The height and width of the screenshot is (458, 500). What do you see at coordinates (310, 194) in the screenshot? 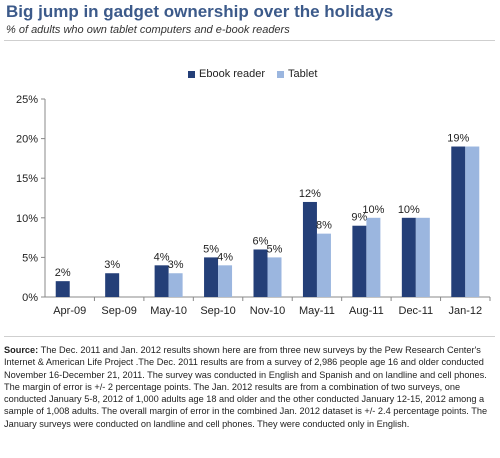
I see `data-label: 12%` at bounding box center [310, 194].